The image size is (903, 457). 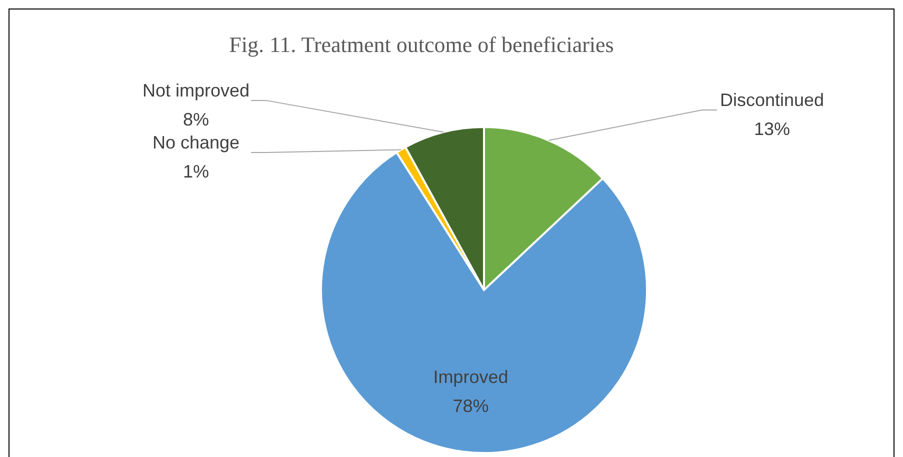 What do you see at coordinates (196, 119) in the screenshot?
I see `data-label: 8%` at bounding box center [196, 119].